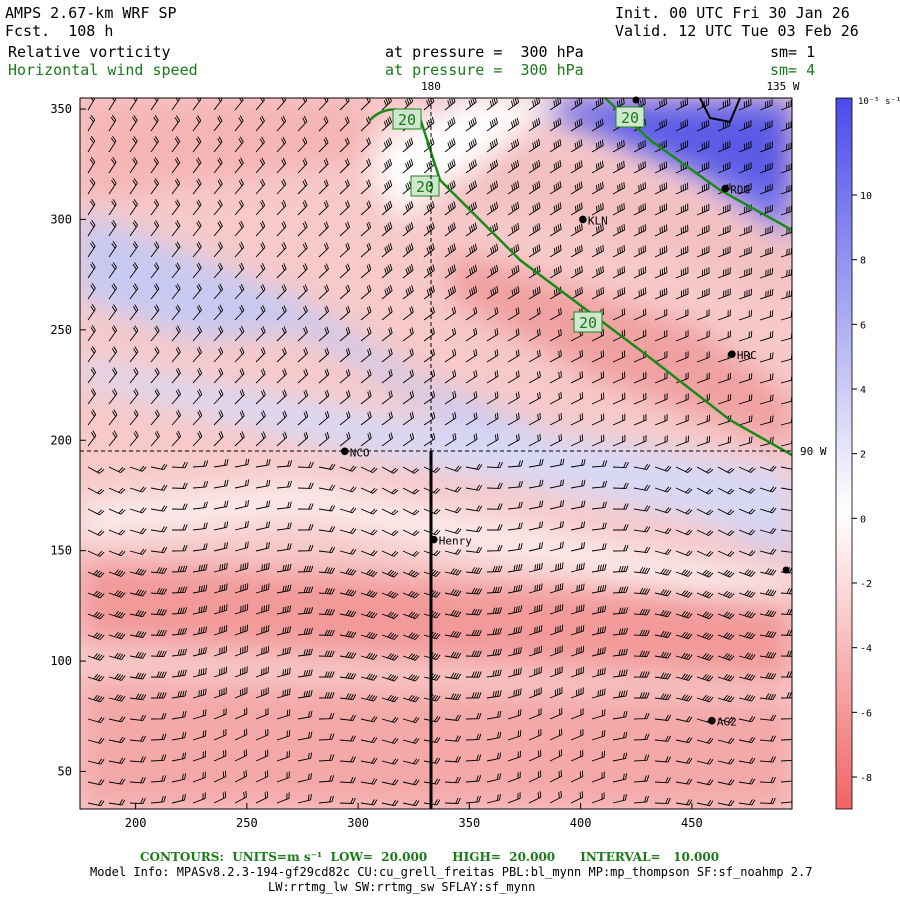 The width and height of the screenshot is (900, 900). What do you see at coordinates (862, 487) in the screenshot?
I see `colorbar-ticks: 10 8 6 4 2 0 -2 -4 -6 -8` at bounding box center [862, 487].